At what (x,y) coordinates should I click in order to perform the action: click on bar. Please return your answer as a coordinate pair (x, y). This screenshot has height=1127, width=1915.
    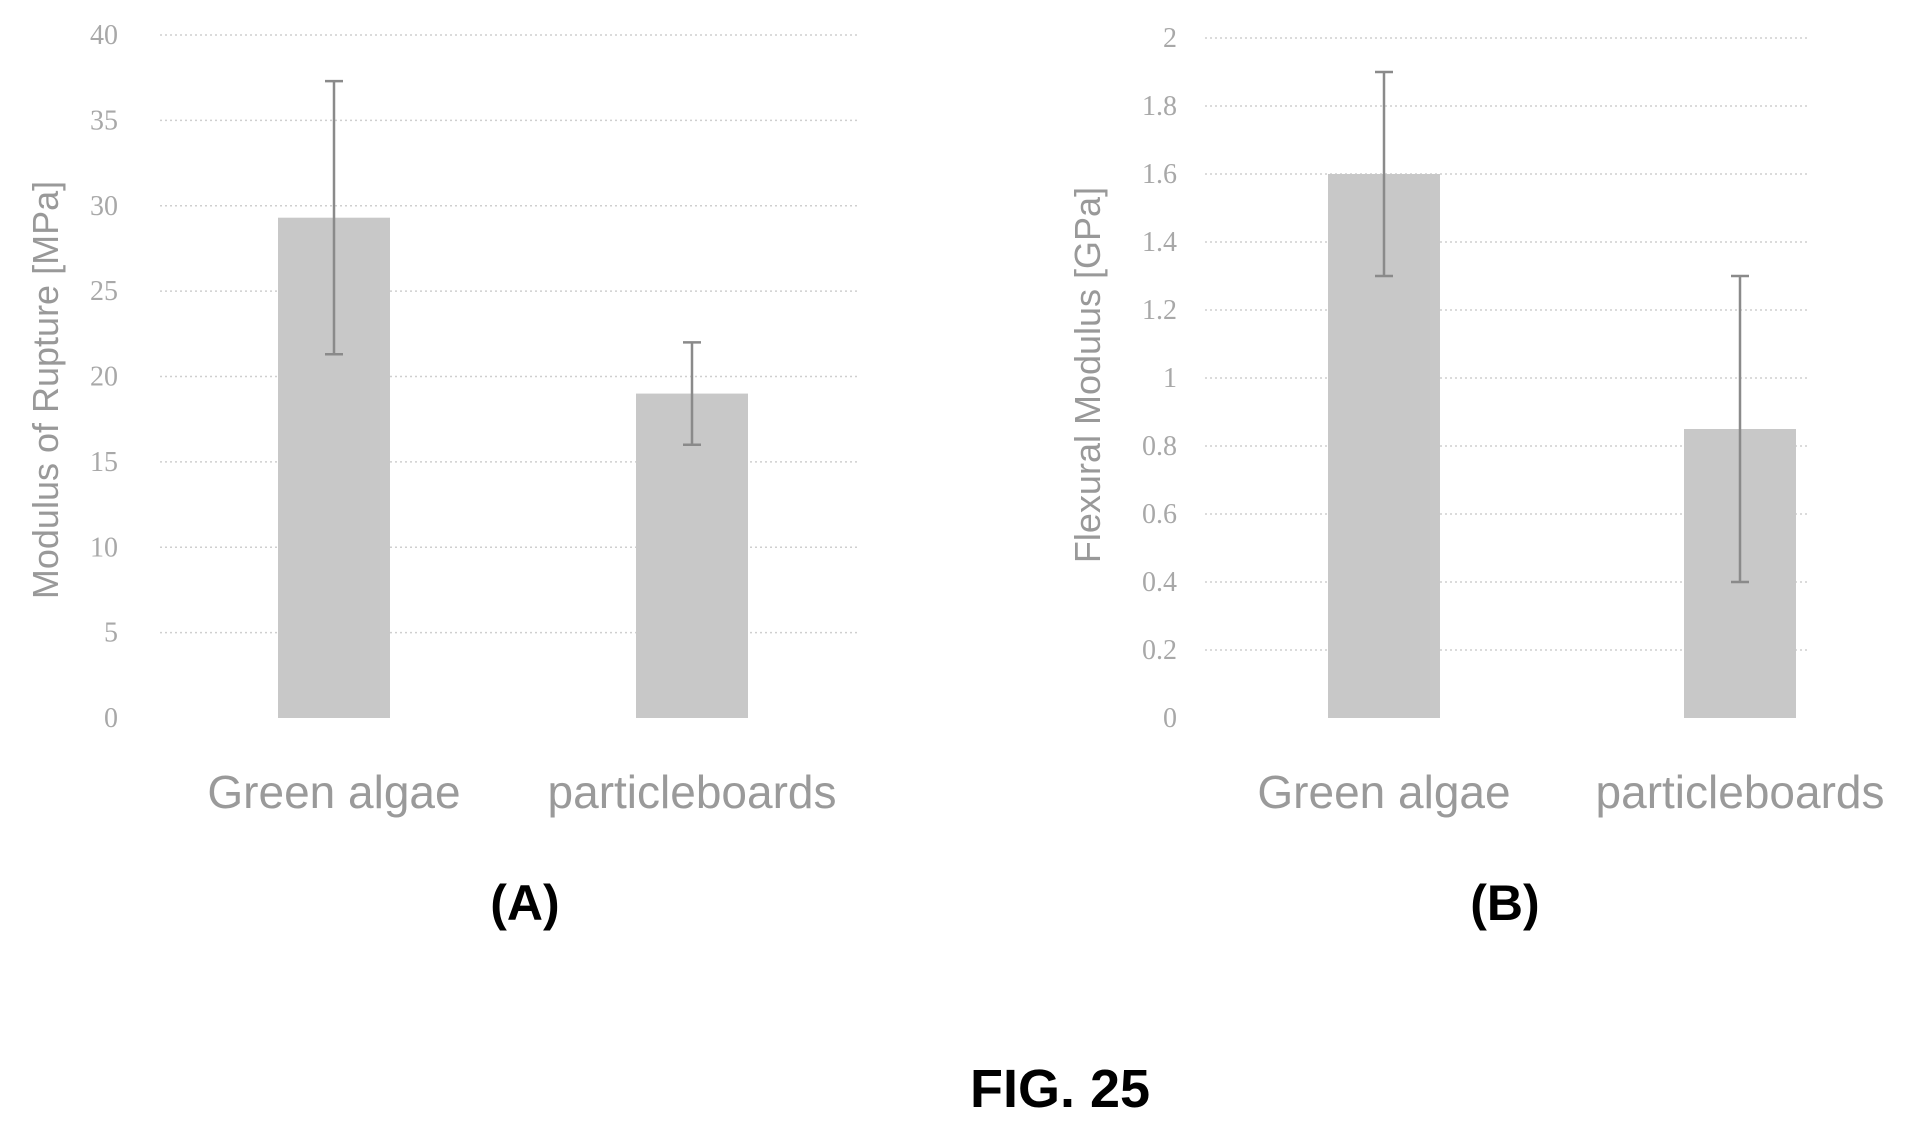
    Looking at the image, I should click on (692, 555).